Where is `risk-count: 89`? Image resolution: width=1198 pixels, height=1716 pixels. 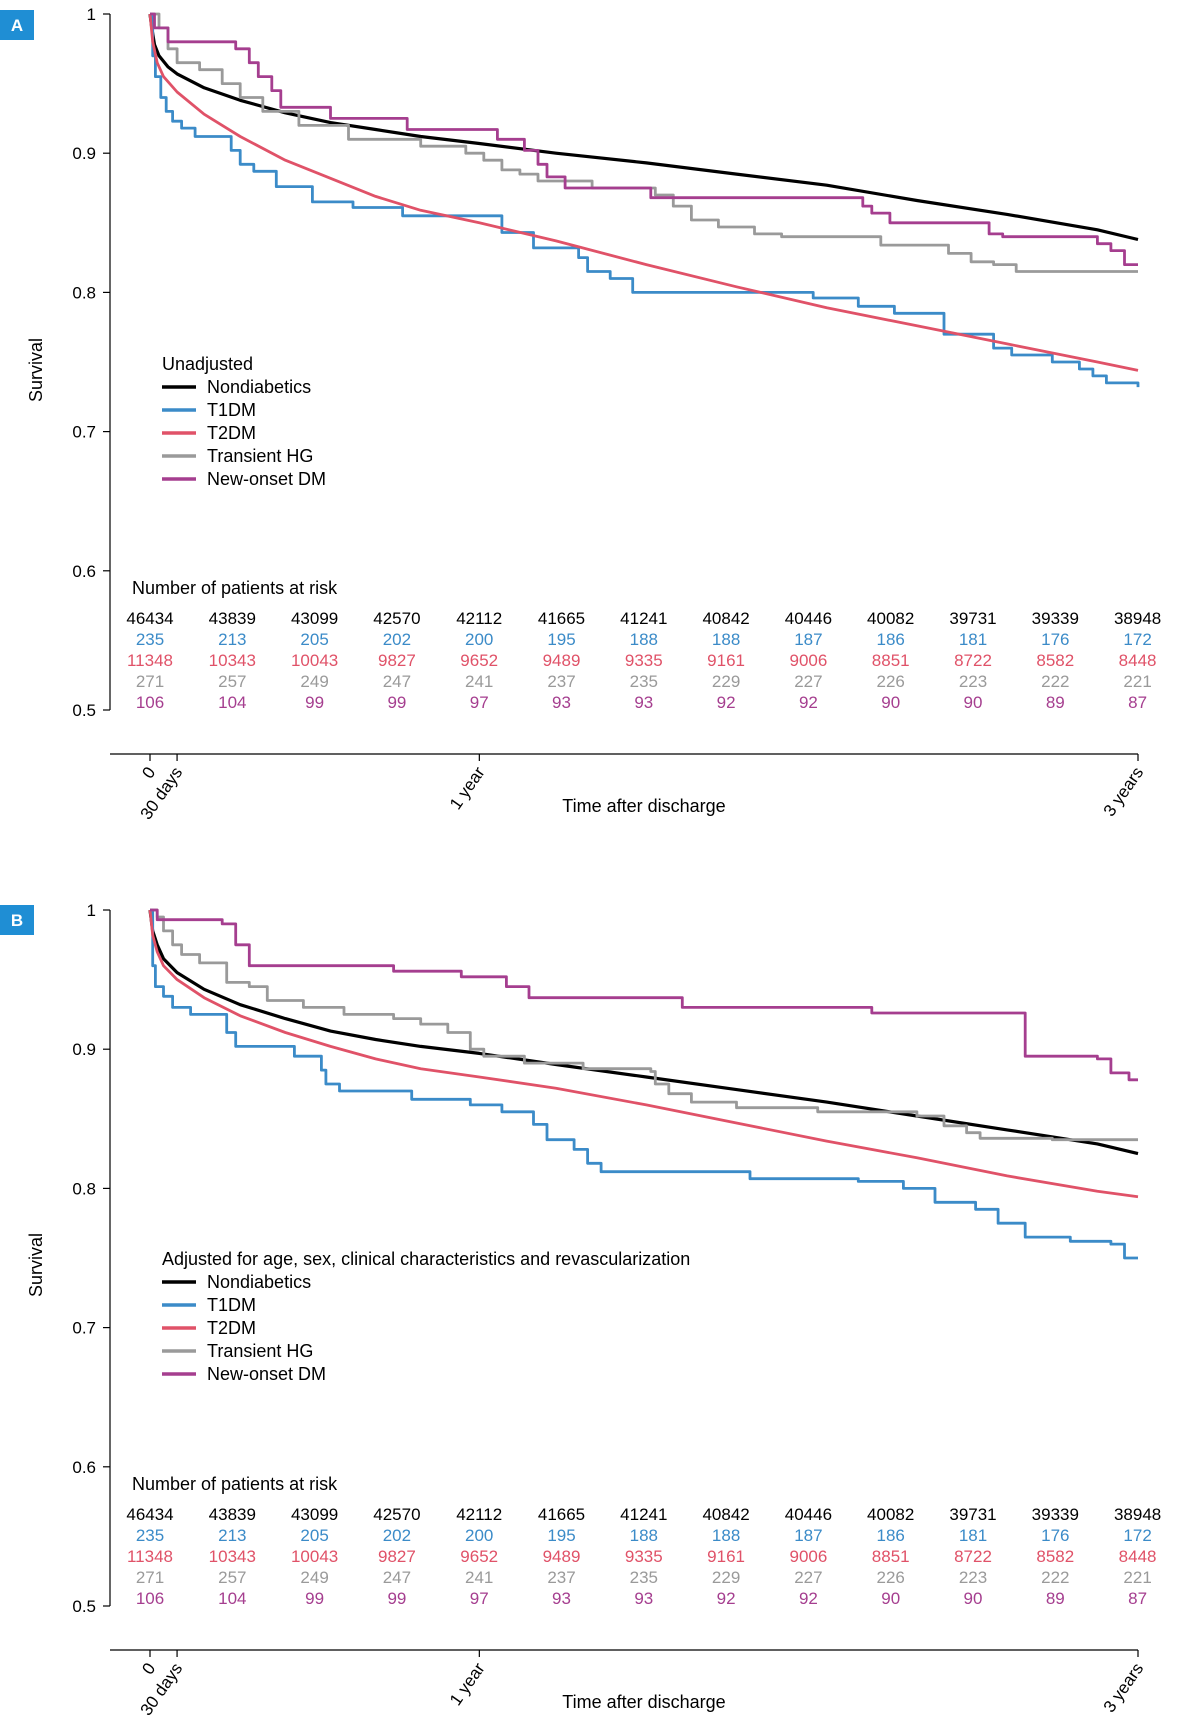
risk-count: 89 is located at coordinates (1055, 1598).